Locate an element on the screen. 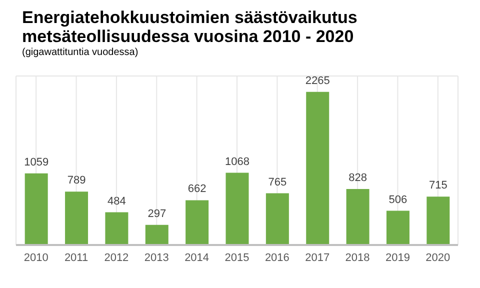  data-label: 662 is located at coordinates (197, 189).